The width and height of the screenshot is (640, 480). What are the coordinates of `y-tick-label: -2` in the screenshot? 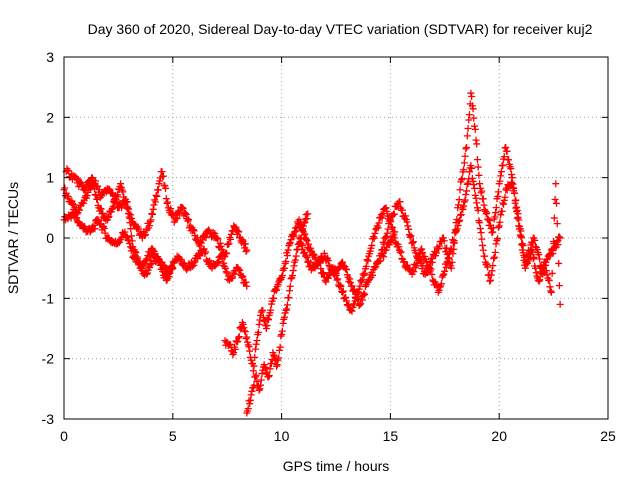 It's located at (48, 359).